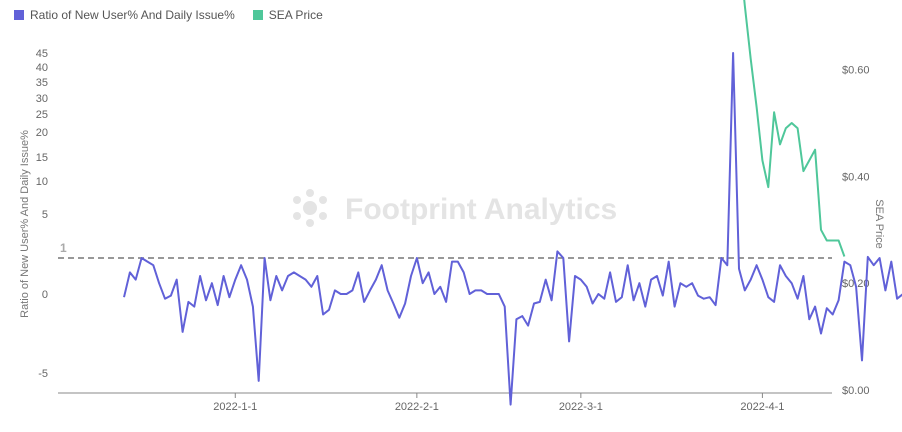  What do you see at coordinates (856, 177) in the screenshot?
I see `y-right-tick-label: $0.40` at bounding box center [856, 177].